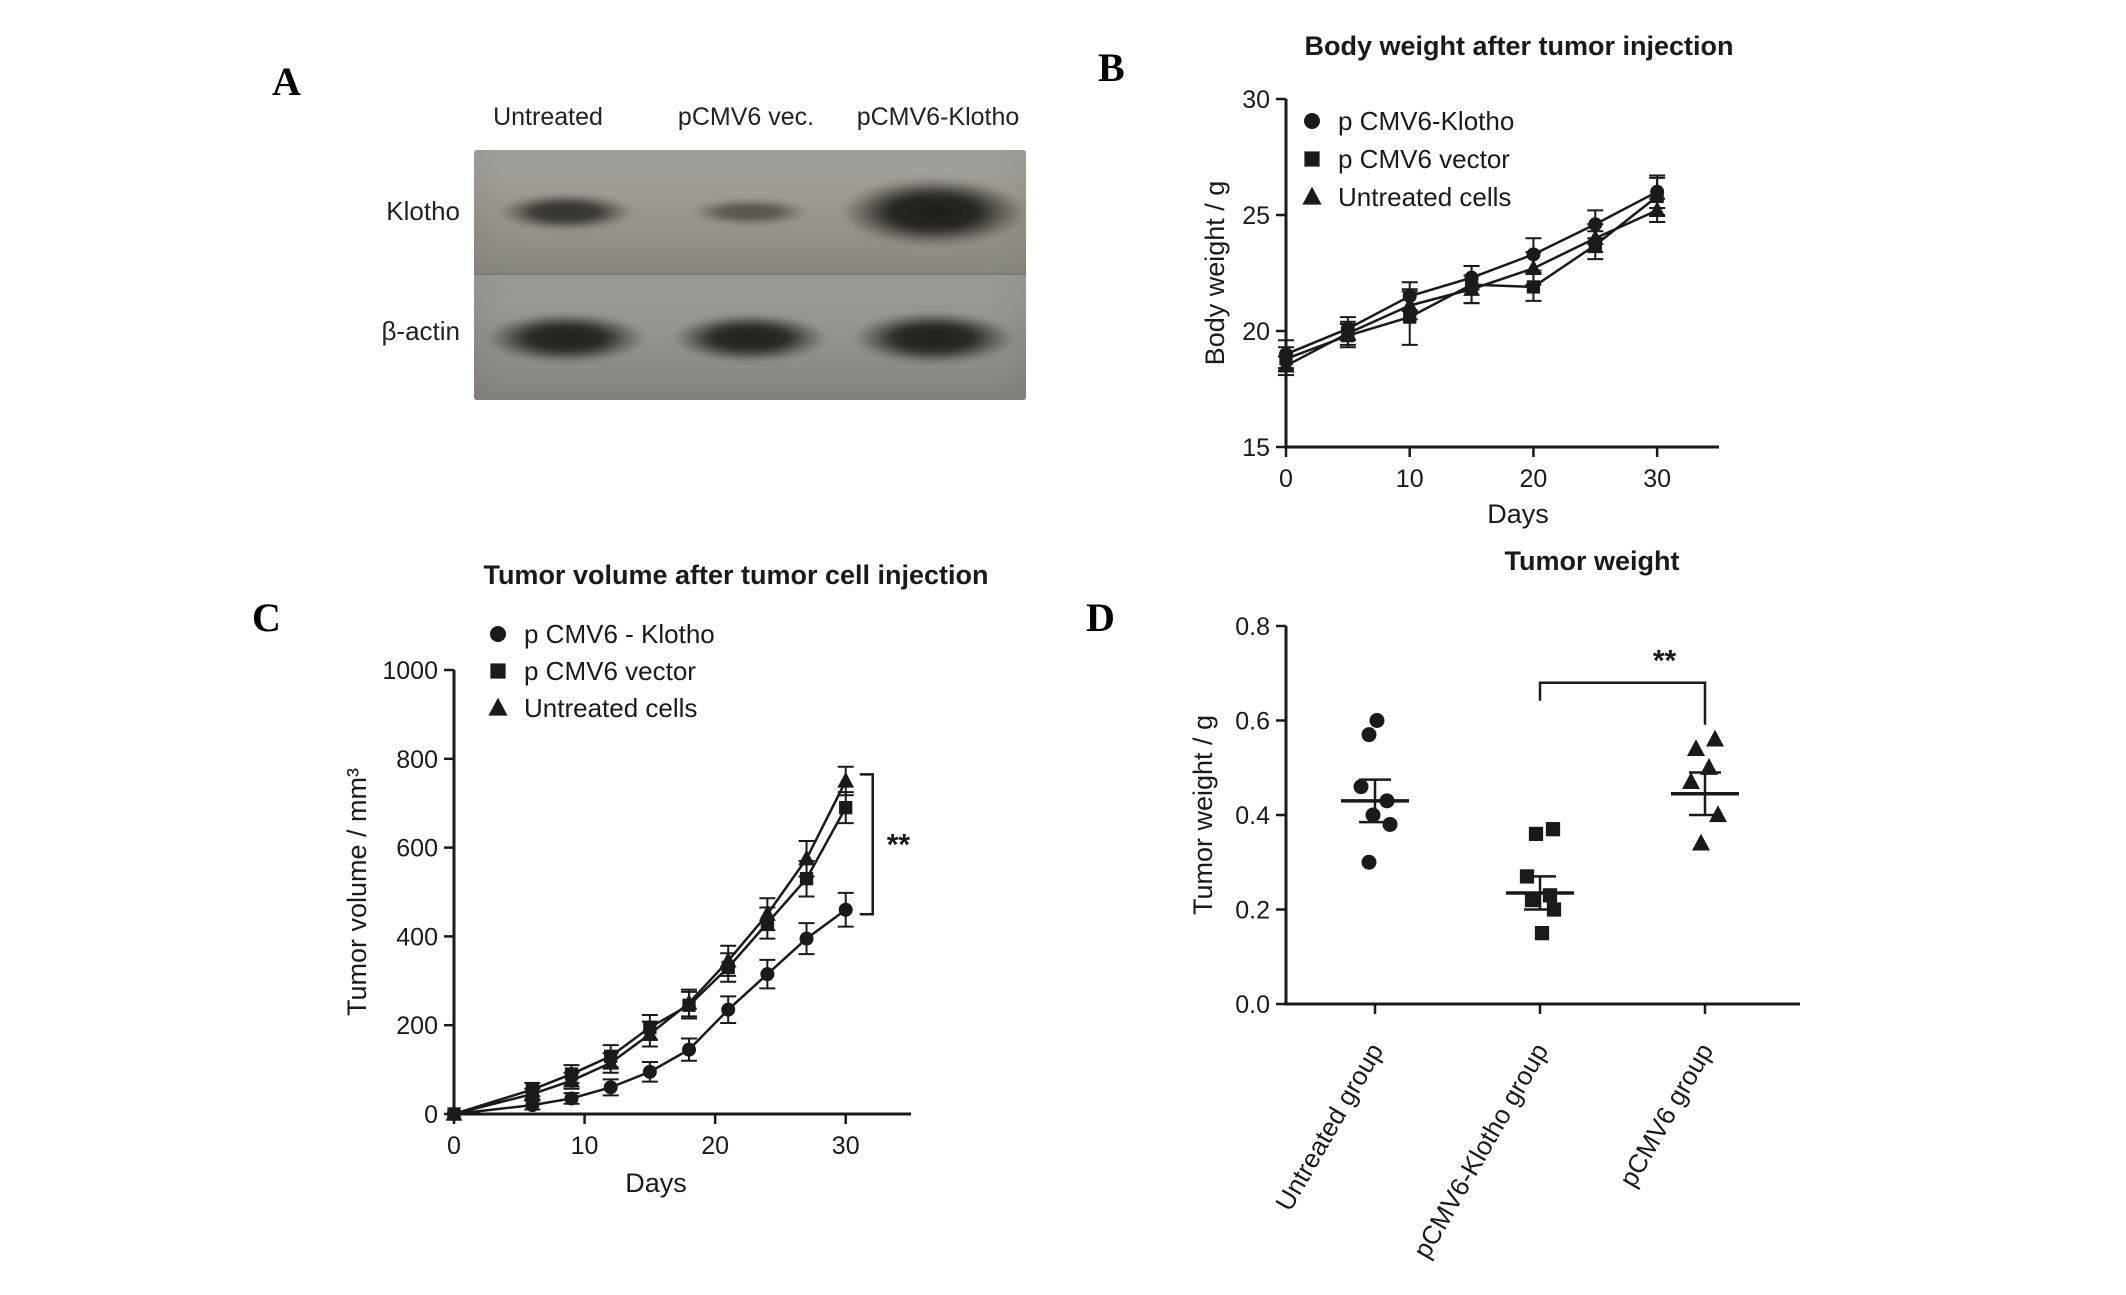 This screenshot has width=2126, height=1295. What do you see at coordinates (750, 275) in the screenshot?
I see `blot-image` at bounding box center [750, 275].